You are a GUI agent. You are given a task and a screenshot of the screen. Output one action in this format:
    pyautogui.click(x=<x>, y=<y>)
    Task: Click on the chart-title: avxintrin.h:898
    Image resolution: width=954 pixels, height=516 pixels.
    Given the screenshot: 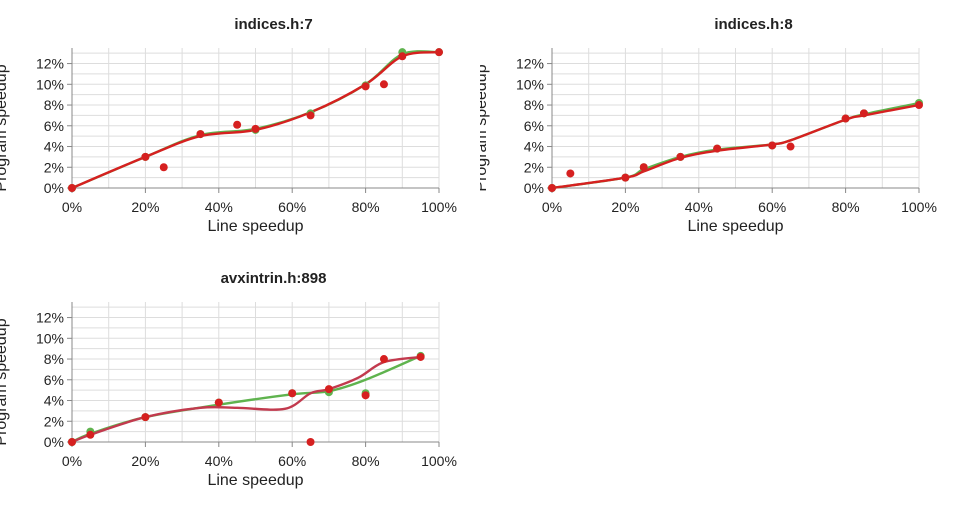 What is the action you would take?
    pyautogui.click(x=274, y=278)
    